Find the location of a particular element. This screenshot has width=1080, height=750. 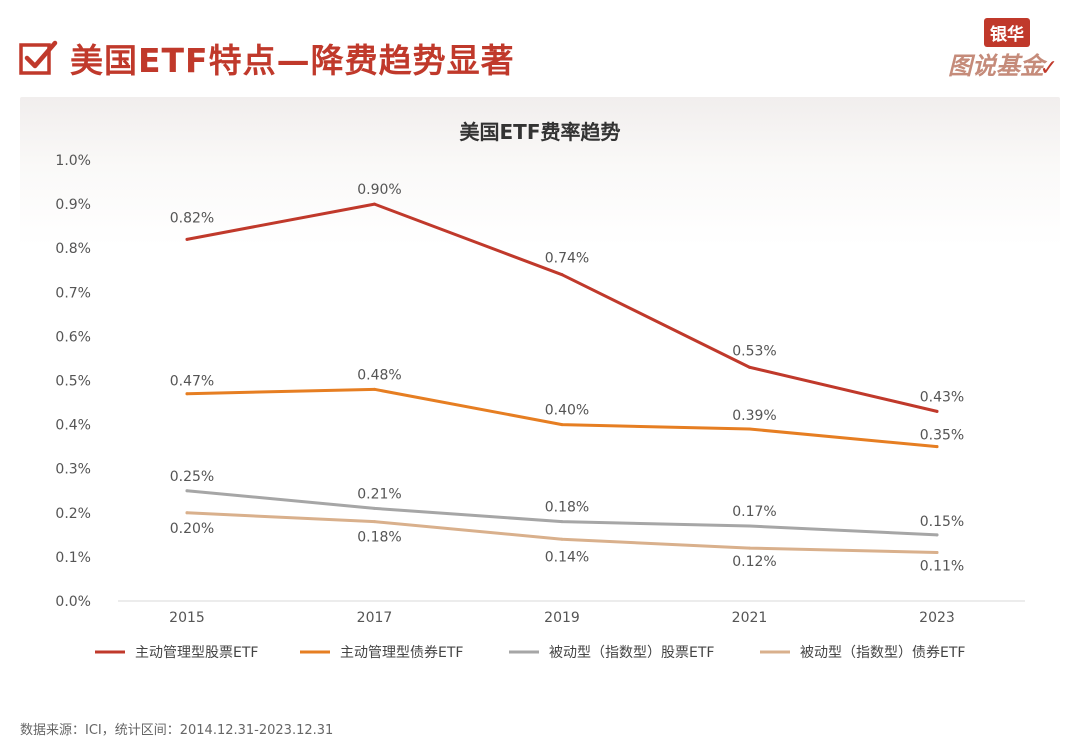

data-label: 0.17% is located at coordinates (754, 512).